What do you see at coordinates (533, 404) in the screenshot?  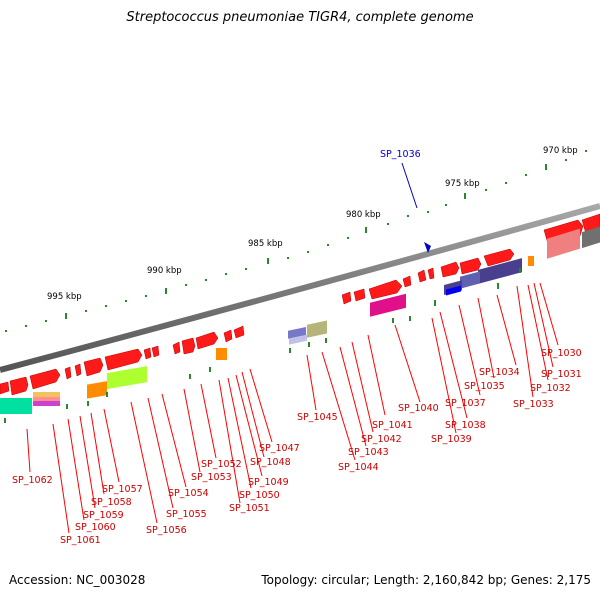 I see `gene-label: SP_1033` at bounding box center [533, 404].